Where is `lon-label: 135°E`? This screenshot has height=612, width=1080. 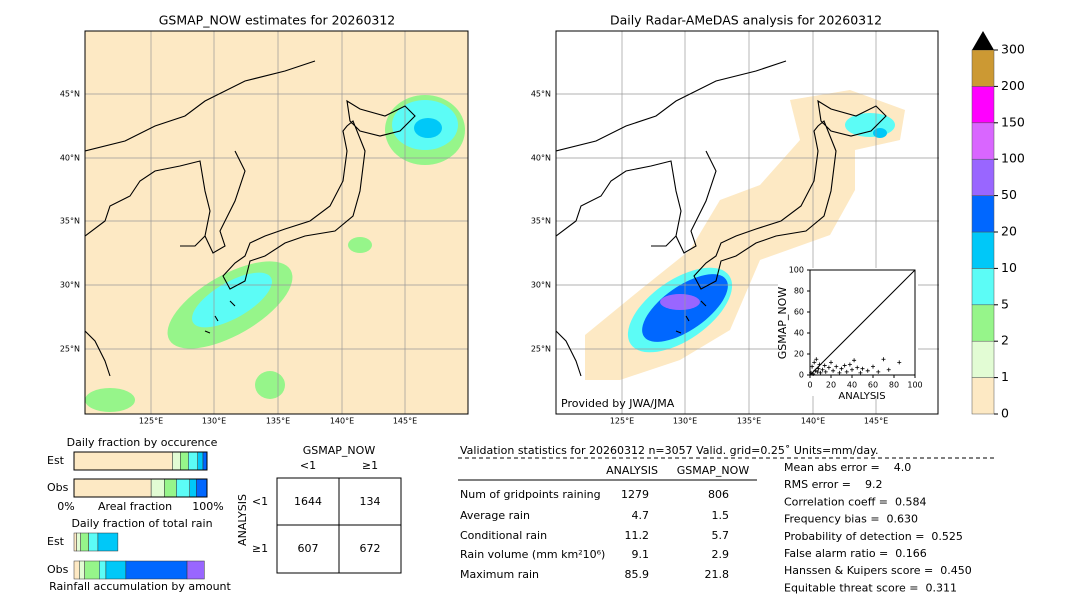 lon-label: 135°E is located at coordinates (278, 421).